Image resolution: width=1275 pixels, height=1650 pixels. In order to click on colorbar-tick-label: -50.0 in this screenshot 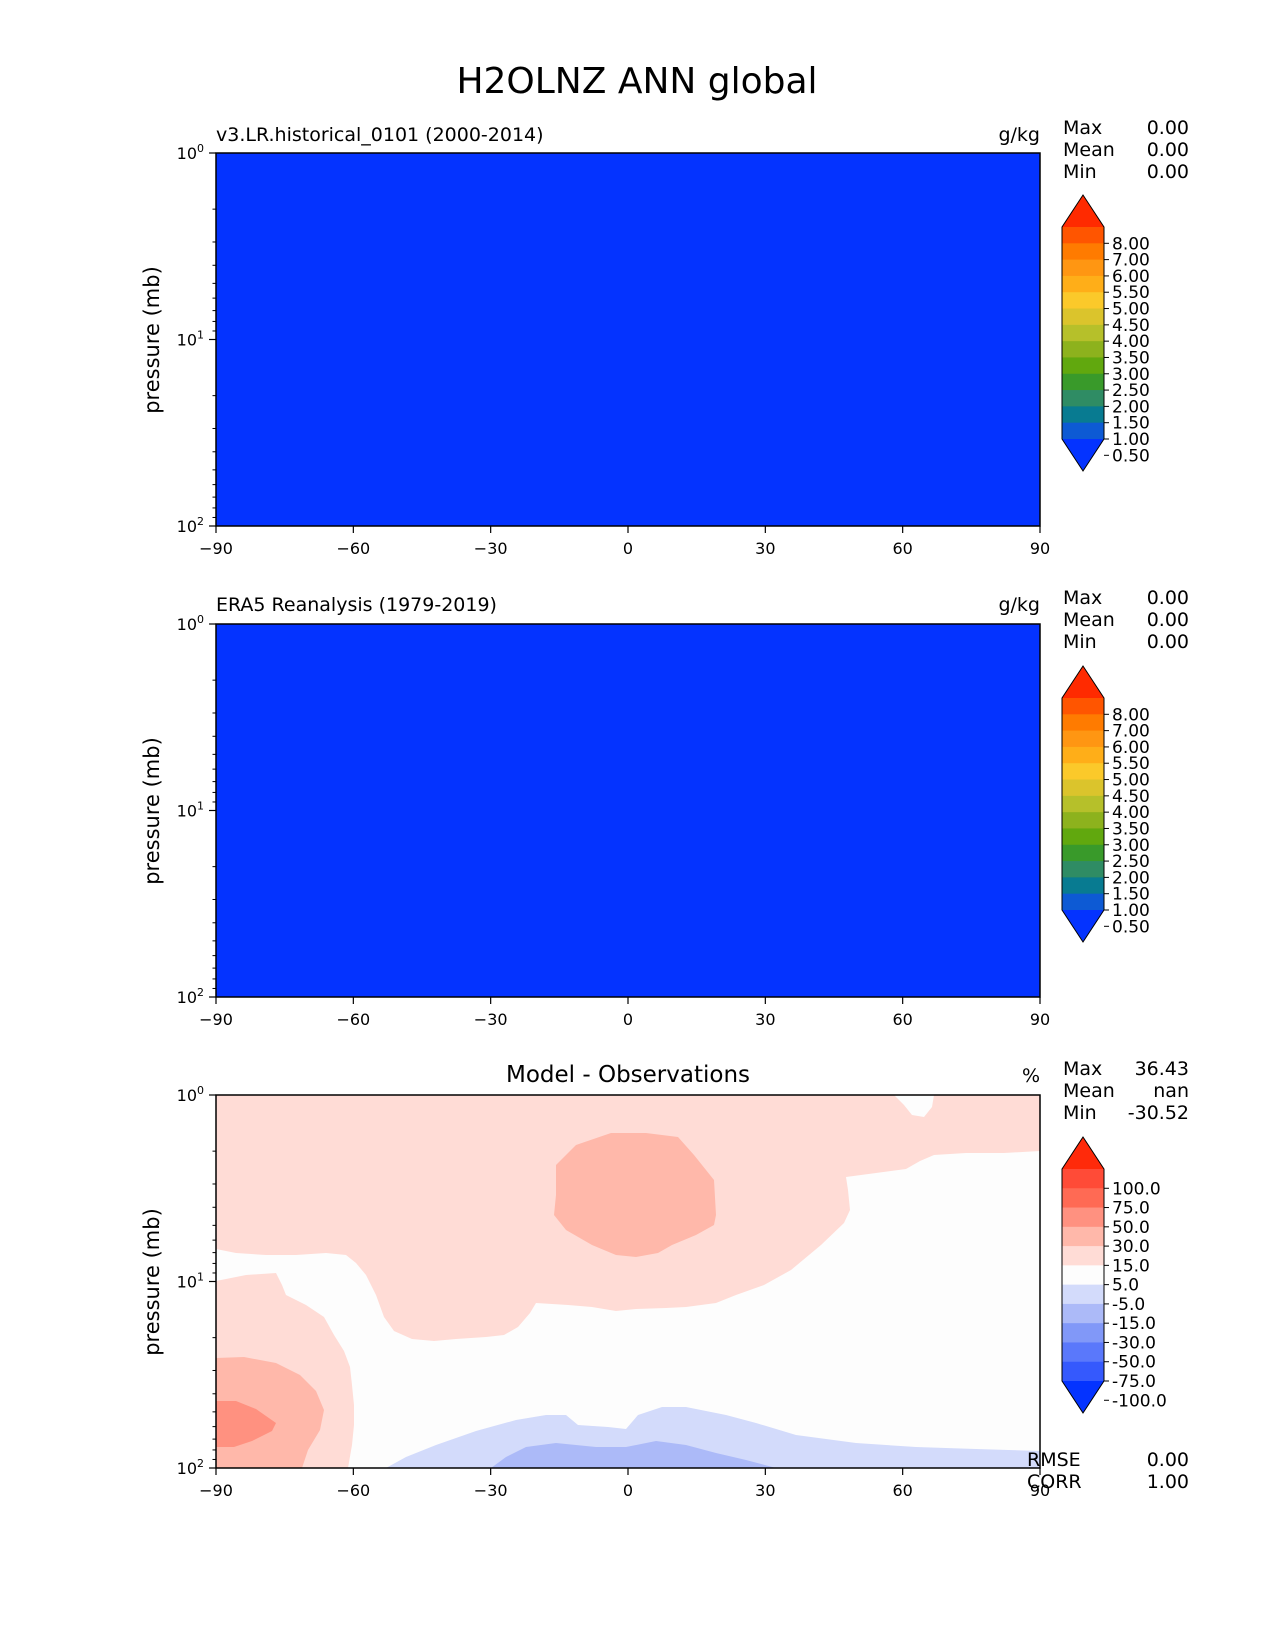, I will do `click(1134, 1363)`.